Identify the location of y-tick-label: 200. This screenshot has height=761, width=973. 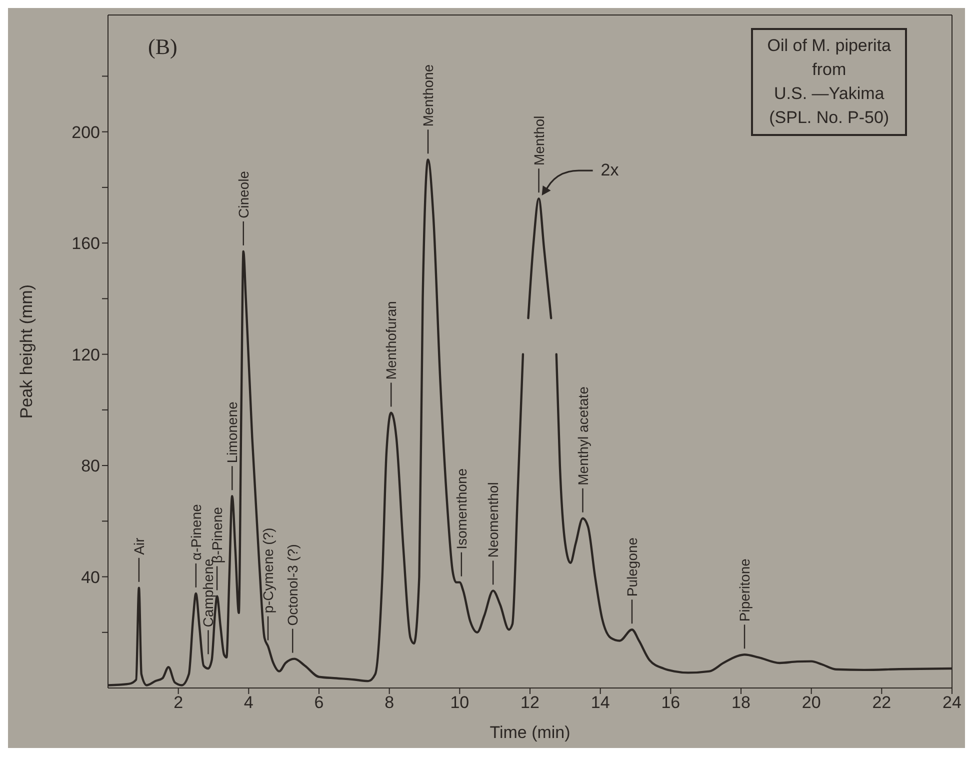
(86, 132).